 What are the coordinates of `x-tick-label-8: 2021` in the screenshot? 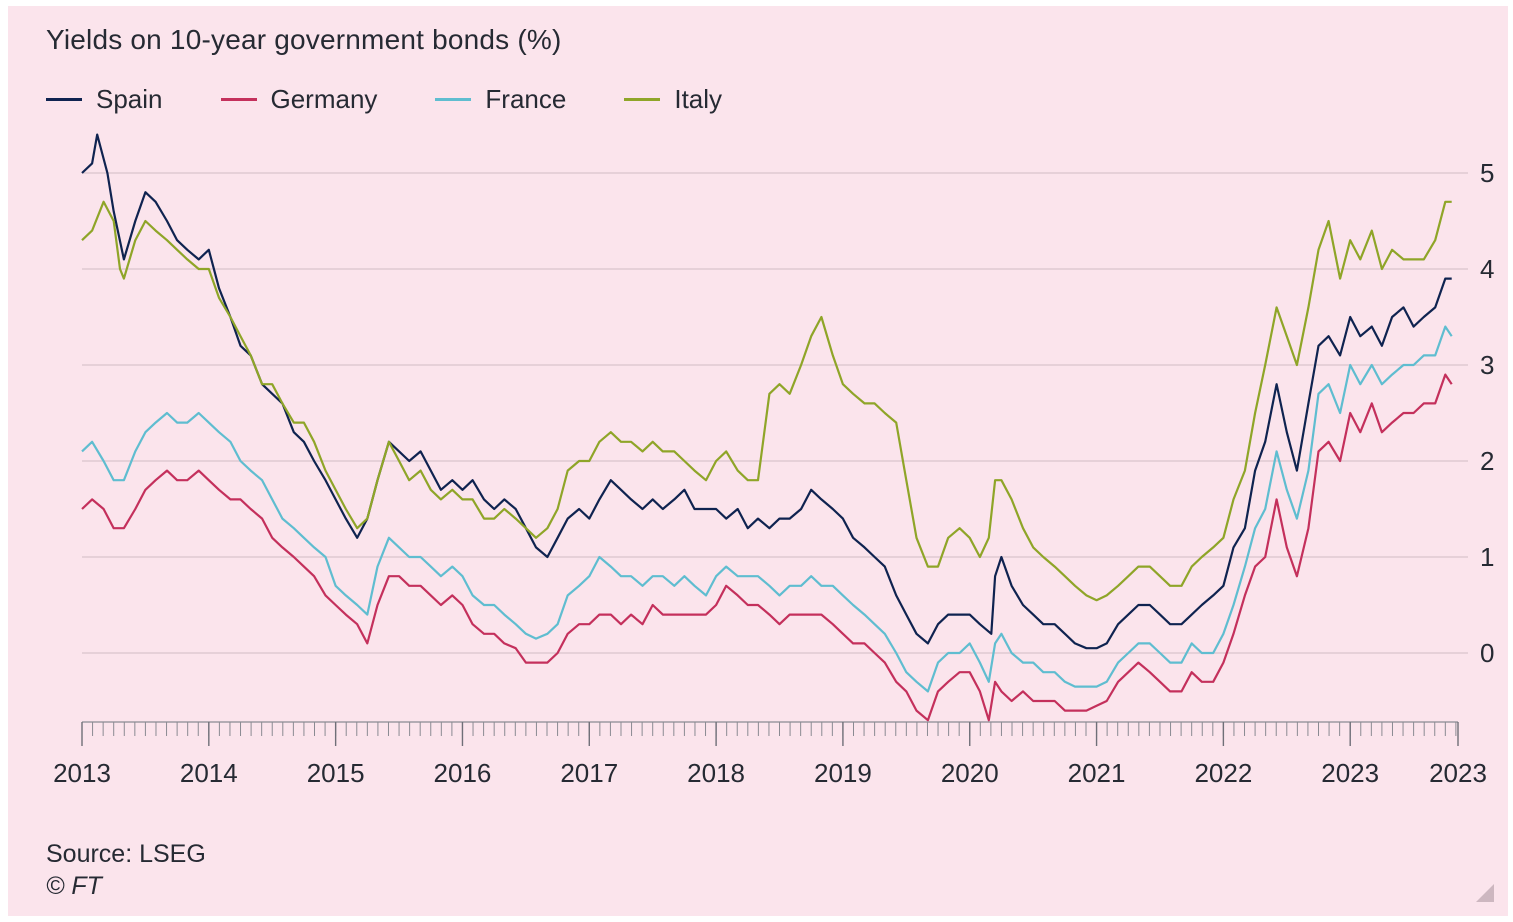 It's located at (1097, 773).